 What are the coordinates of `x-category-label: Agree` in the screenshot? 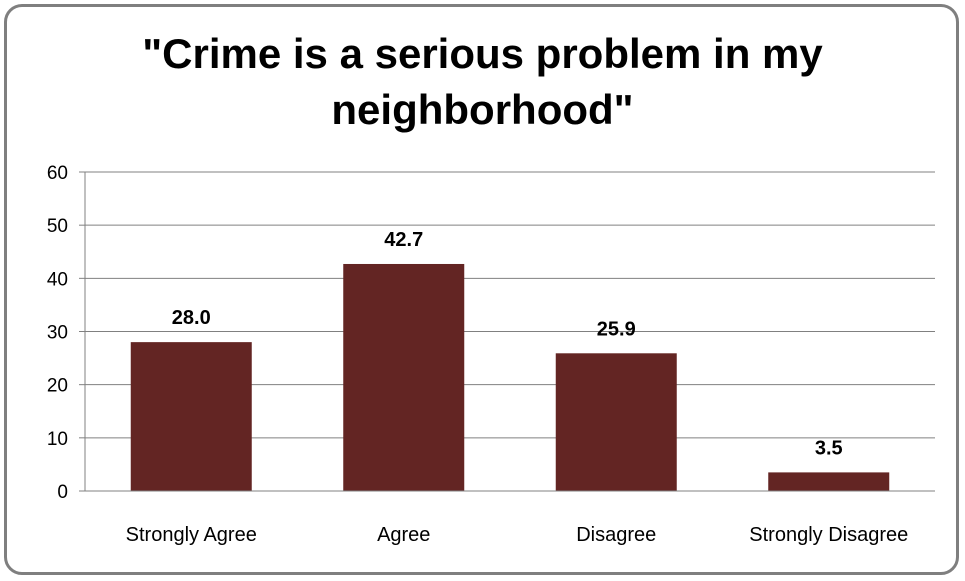 It's located at (403, 535).